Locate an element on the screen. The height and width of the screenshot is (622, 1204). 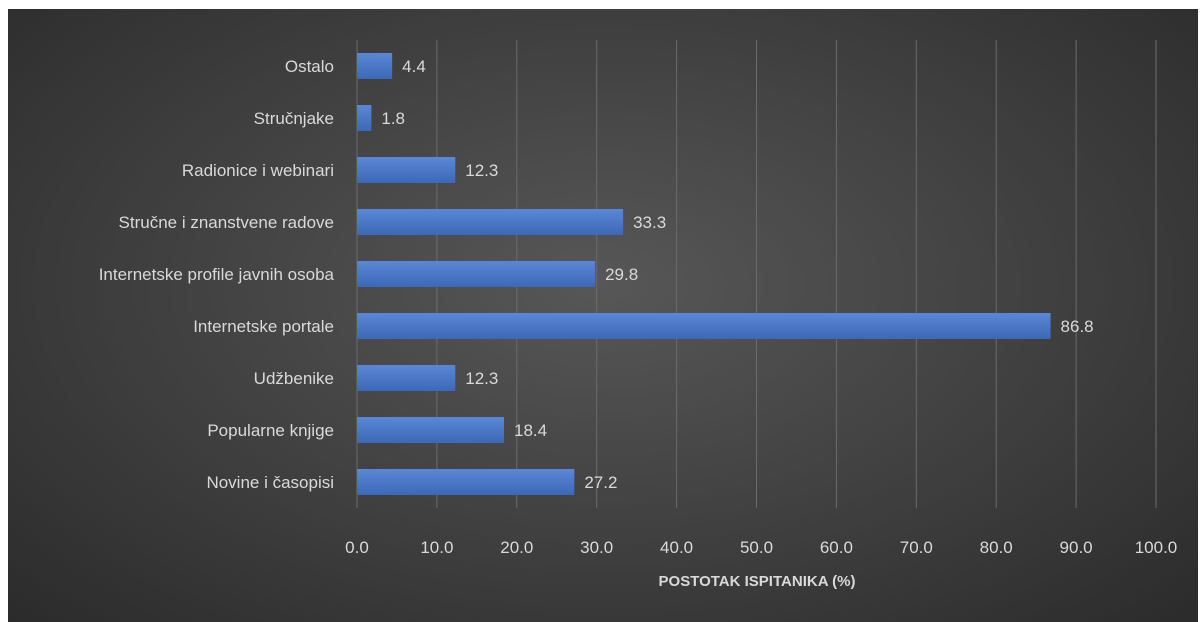
x-tick-label: 10.0 is located at coordinates (436, 547).